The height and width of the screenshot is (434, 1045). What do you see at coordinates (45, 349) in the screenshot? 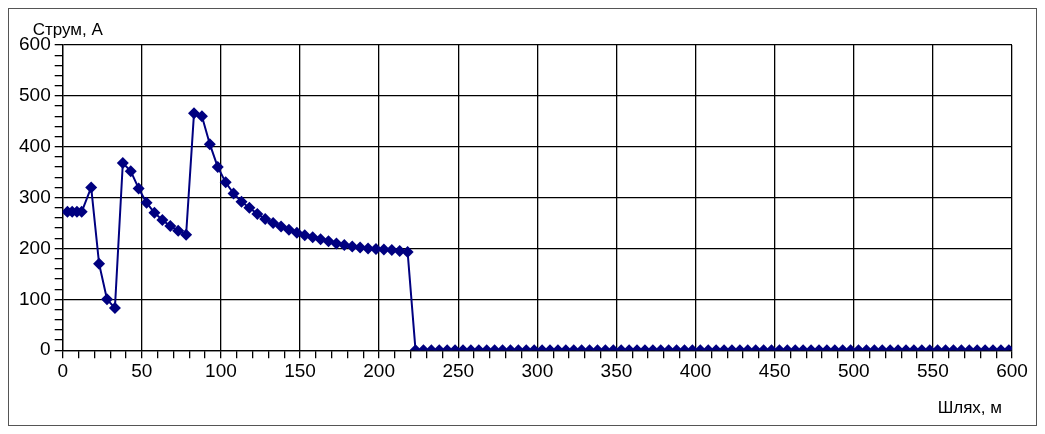
I see `y-tick-label: 0` at bounding box center [45, 349].